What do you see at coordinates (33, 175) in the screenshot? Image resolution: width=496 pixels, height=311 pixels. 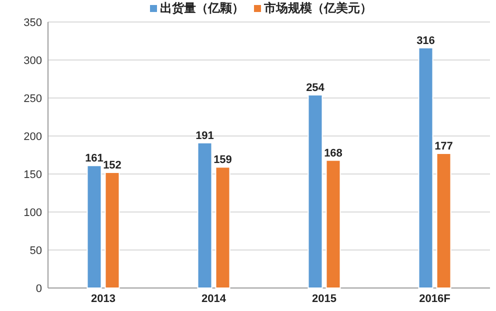 I see `y-tick-label: 150` at bounding box center [33, 175].